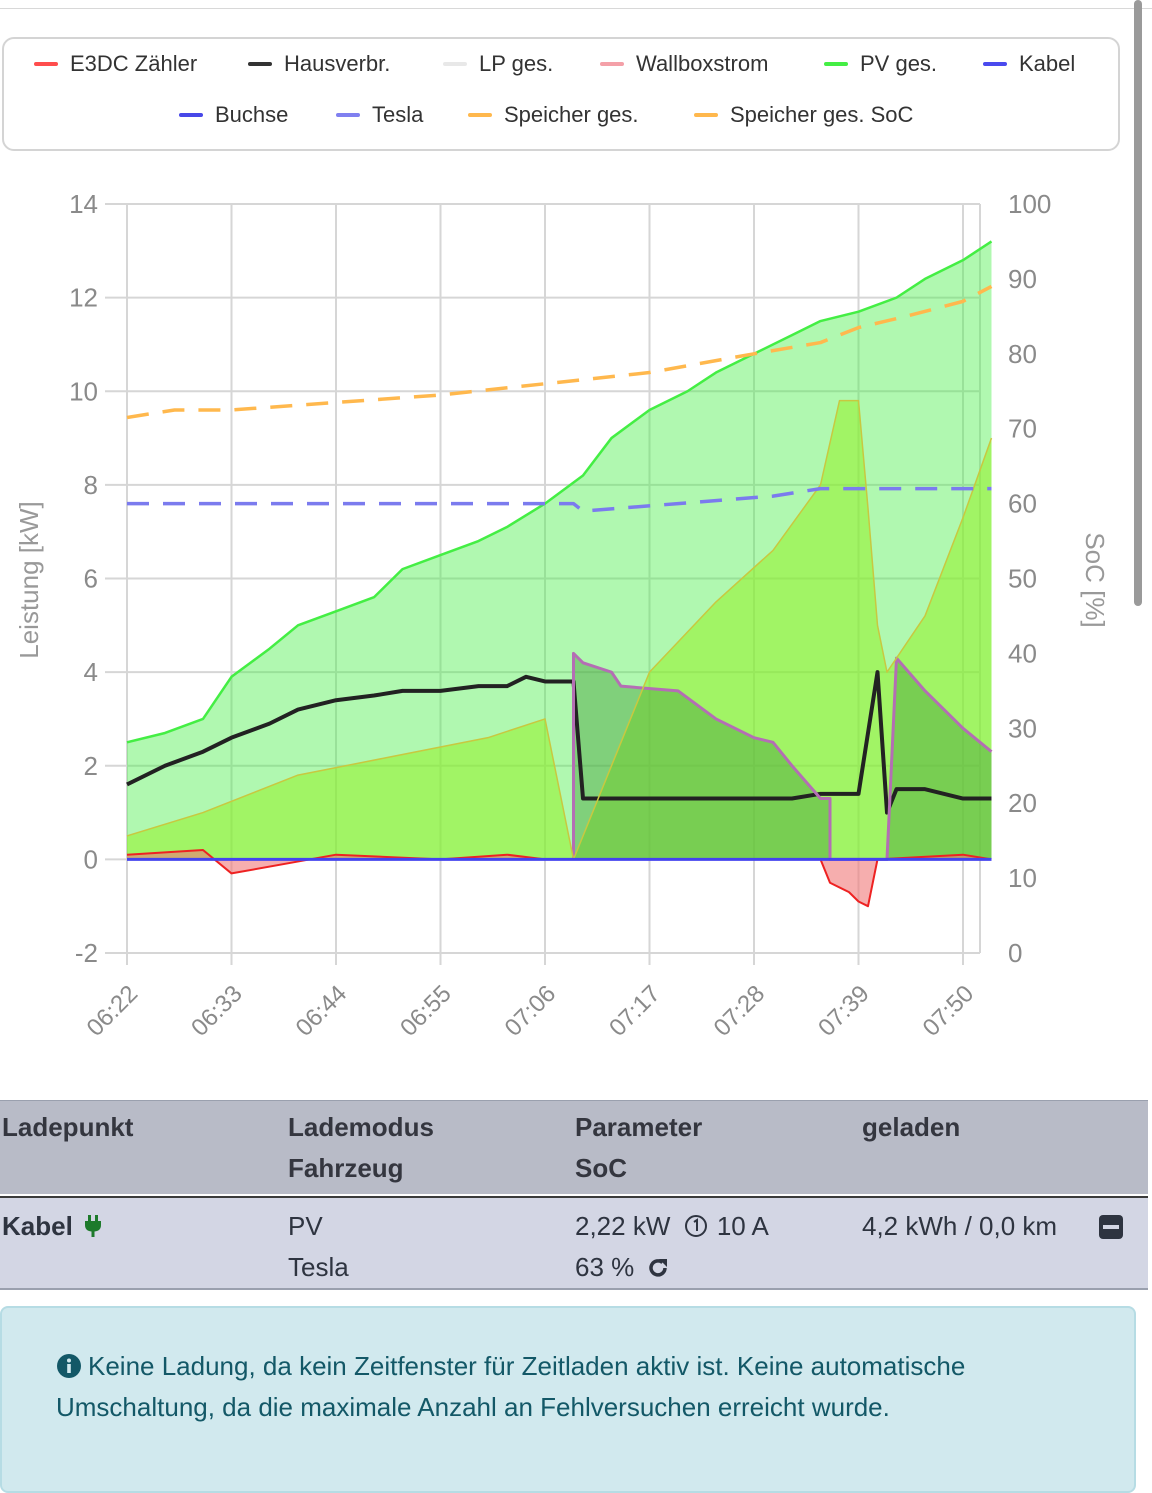 This screenshot has width=1152, height=1493. I want to click on legend-label: Tesla, so click(398, 114).